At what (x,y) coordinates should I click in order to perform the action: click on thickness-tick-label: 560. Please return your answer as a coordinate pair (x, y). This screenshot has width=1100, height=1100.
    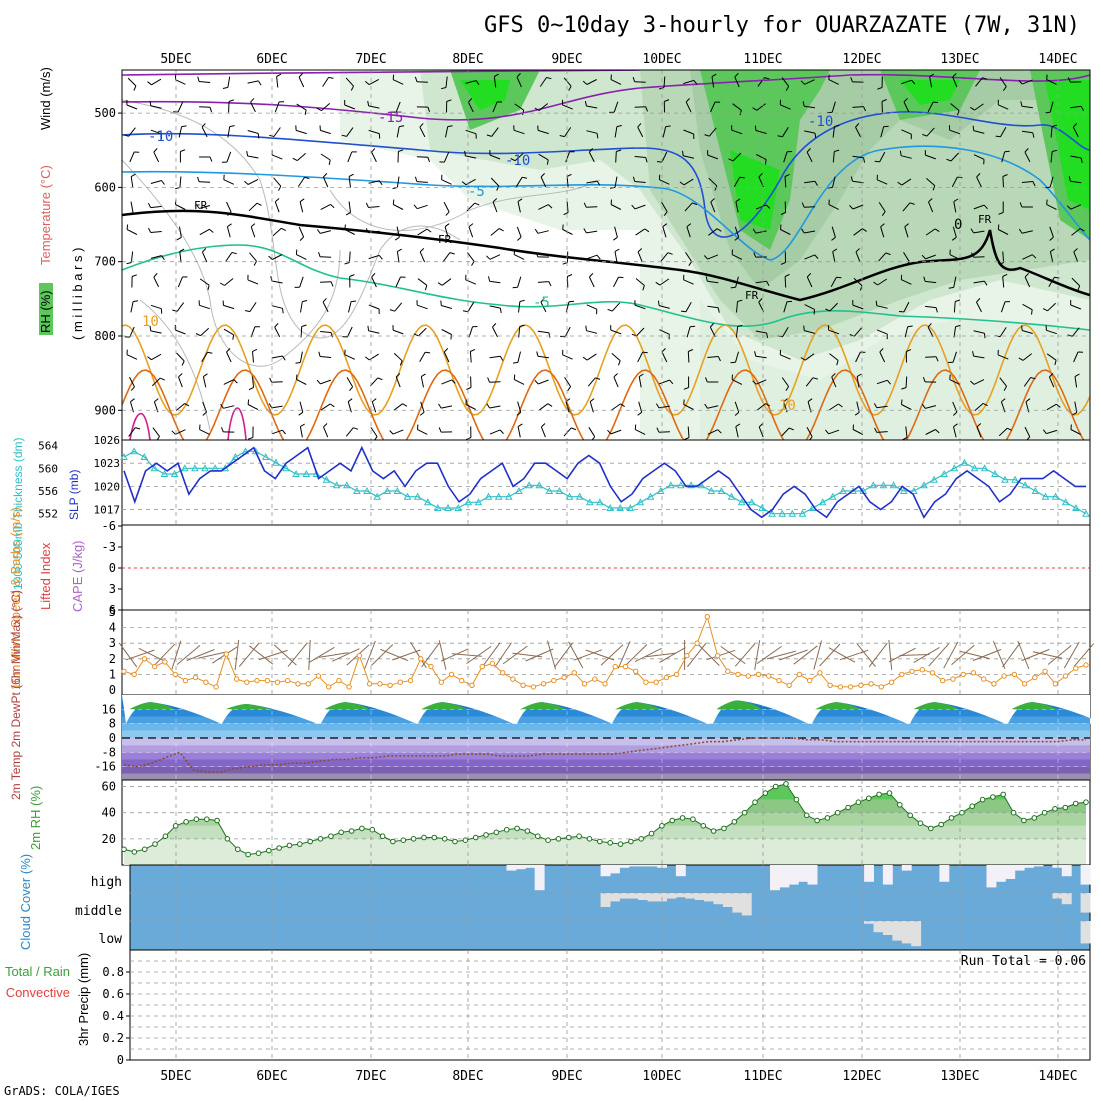
    Looking at the image, I should click on (48, 468).